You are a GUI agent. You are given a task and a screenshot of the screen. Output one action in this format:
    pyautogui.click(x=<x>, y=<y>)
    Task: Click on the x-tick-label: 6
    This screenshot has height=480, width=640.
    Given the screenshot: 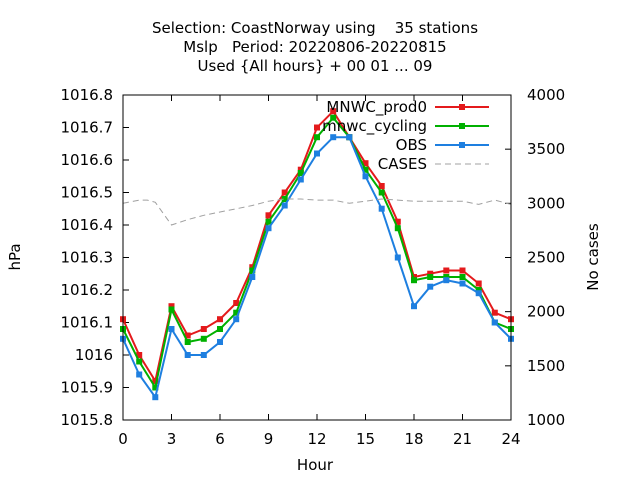 What is the action you would take?
    pyautogui.click(x=220, y=439)
    